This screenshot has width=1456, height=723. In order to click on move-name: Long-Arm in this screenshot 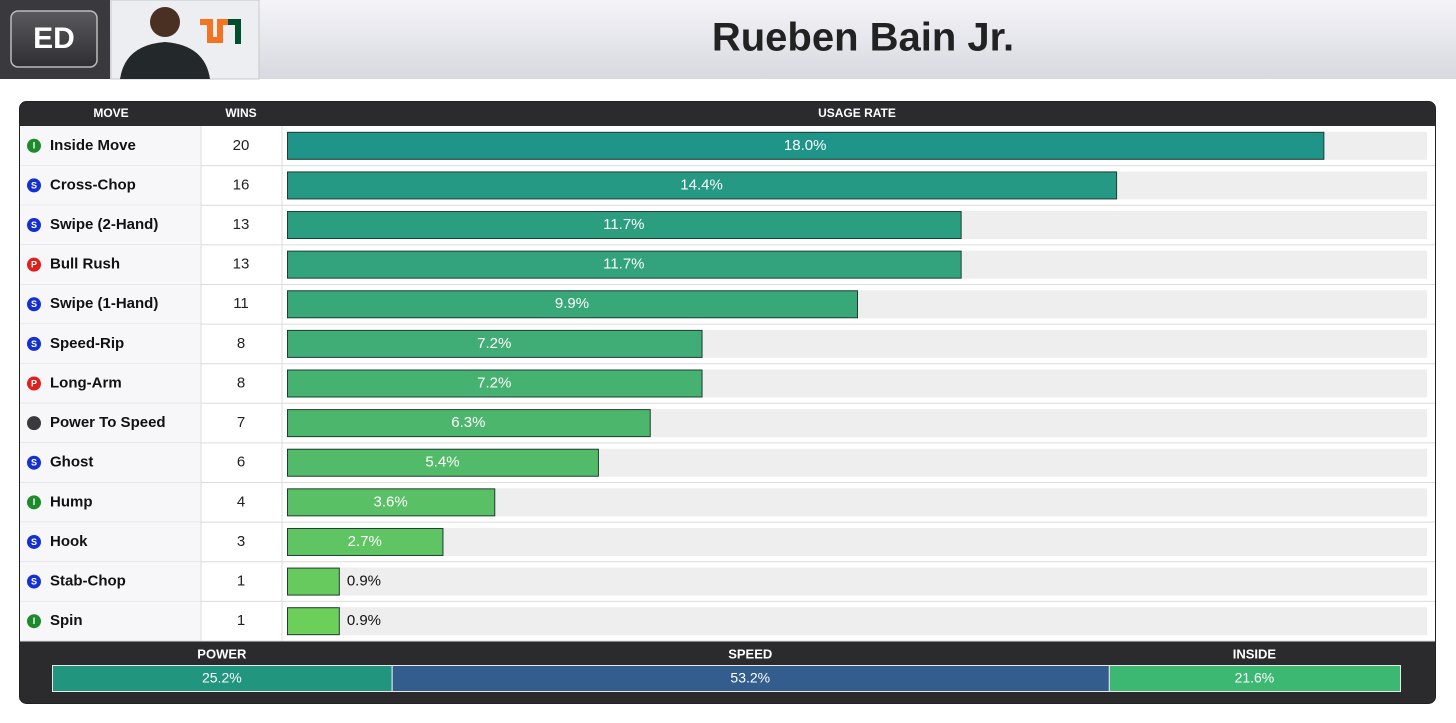, I will do `click(86, 382)`.